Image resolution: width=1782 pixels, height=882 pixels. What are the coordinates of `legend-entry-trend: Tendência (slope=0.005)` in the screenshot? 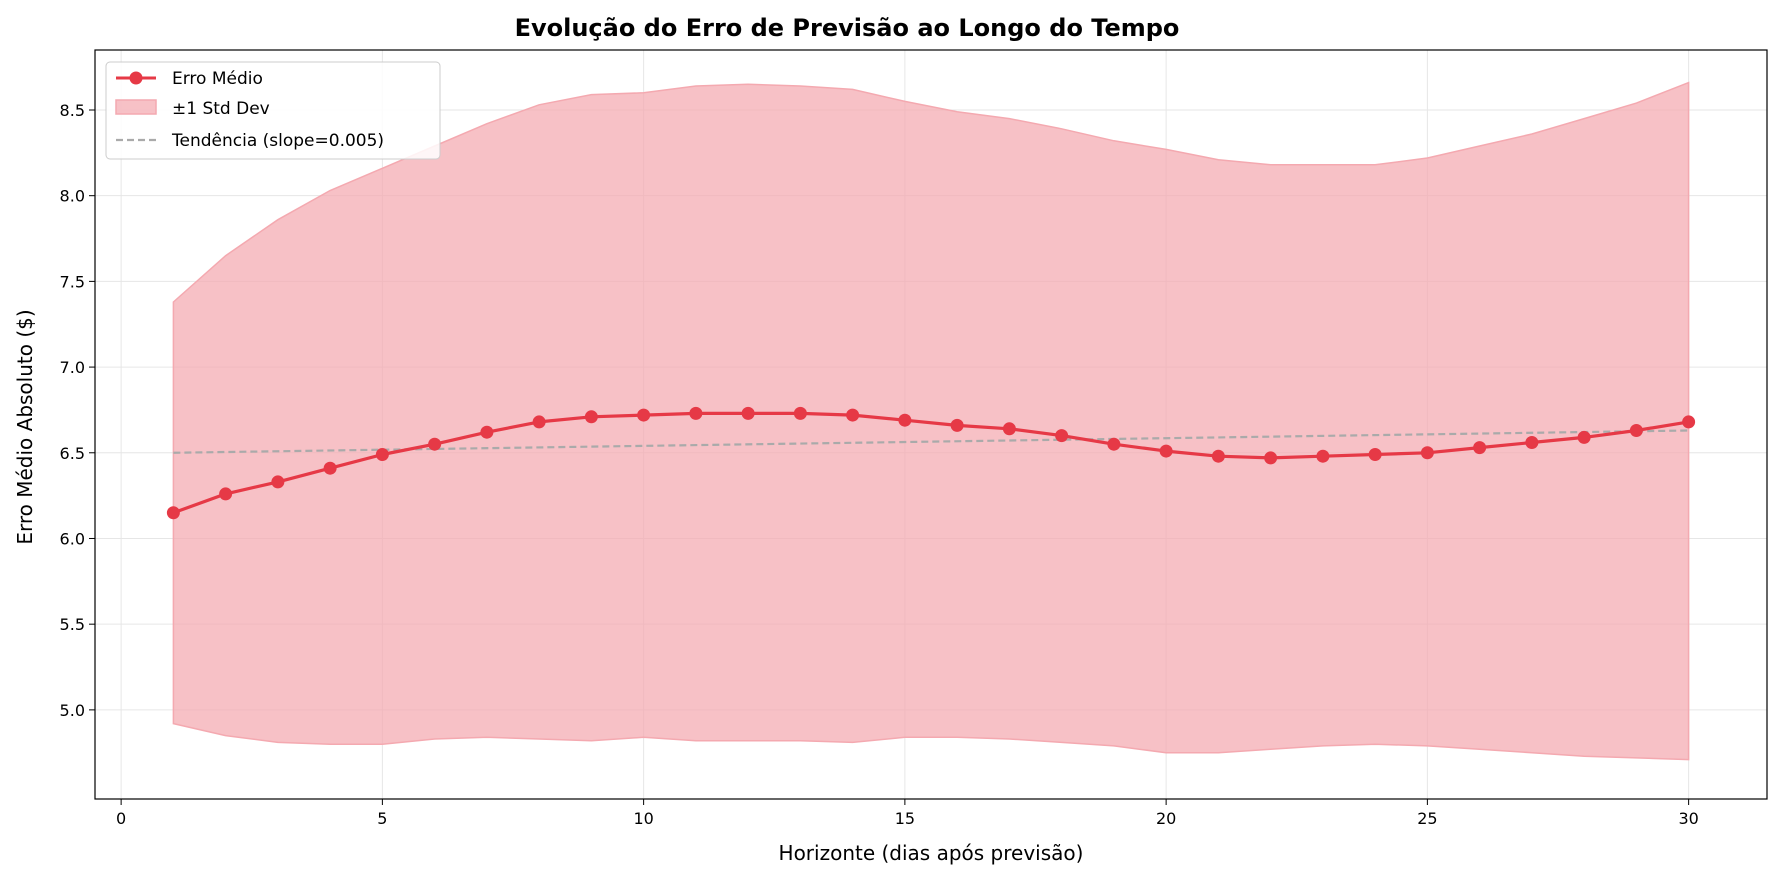 It's located at (250, 141).